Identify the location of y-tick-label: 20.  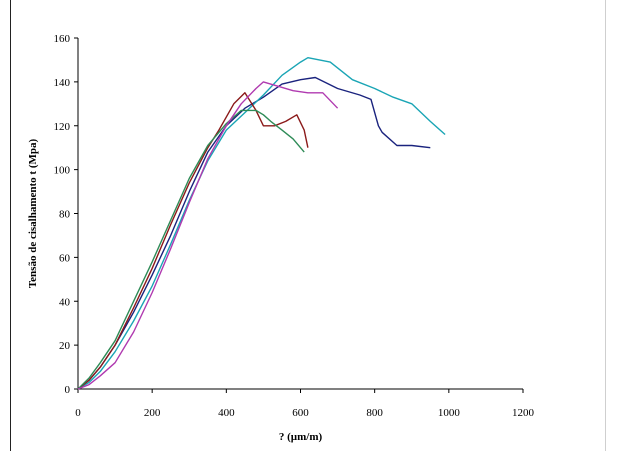
(65, 346).